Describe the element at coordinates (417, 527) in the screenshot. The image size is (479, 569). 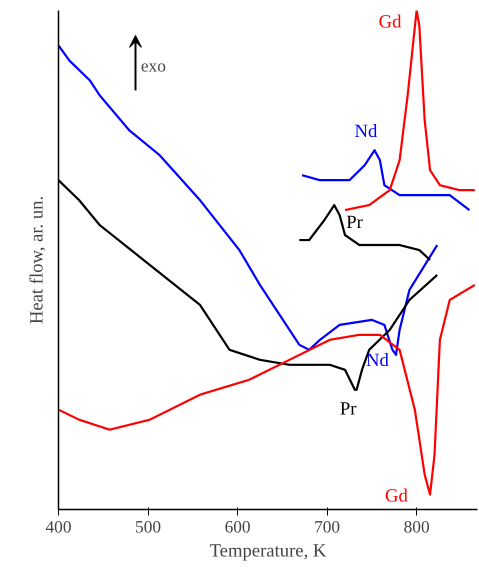
I see `x-tick-label: 800` at that location.